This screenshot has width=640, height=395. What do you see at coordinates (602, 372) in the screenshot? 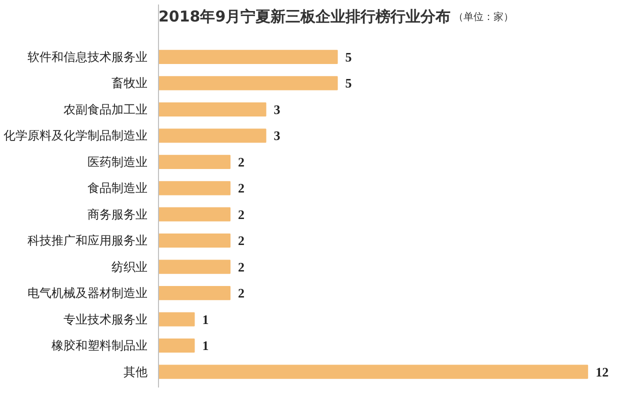
I see `data-label: 12` at bounding box center [602, 372].